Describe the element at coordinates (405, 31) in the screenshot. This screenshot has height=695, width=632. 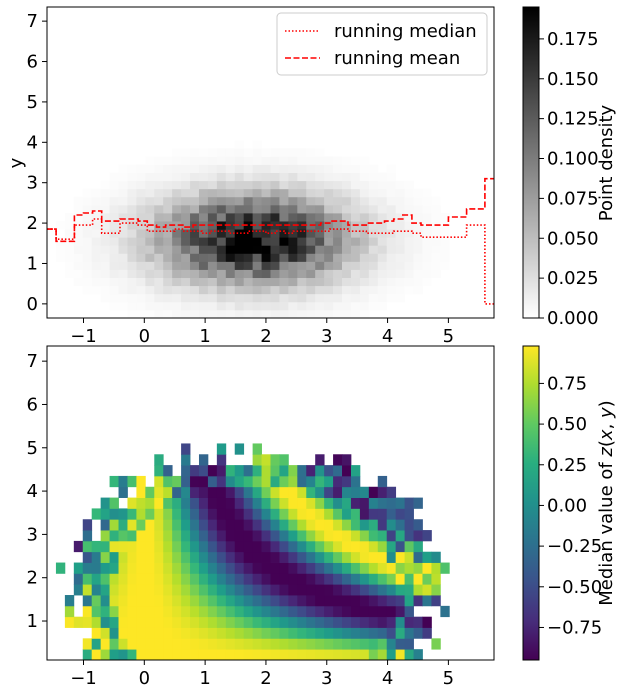
I see `legend-median-label: running median` at that location.